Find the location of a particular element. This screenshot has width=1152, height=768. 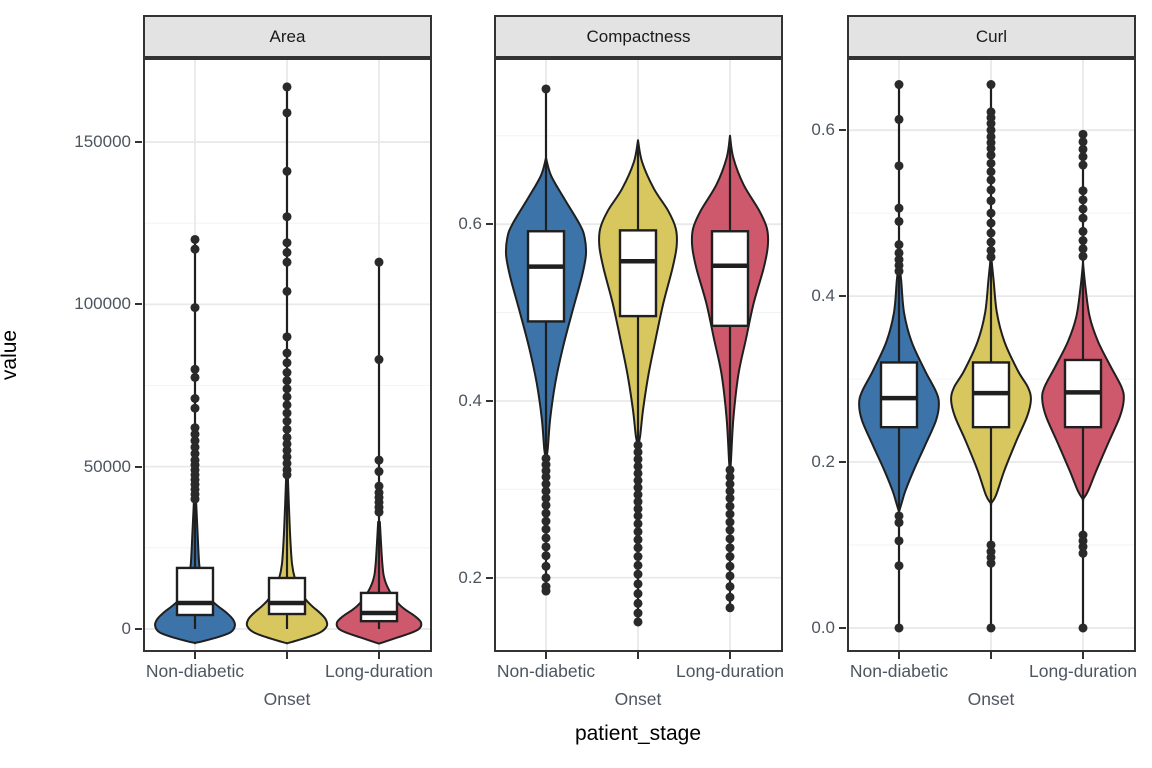

facet-strip-curl: Curl is located at coordinates (991, 36).